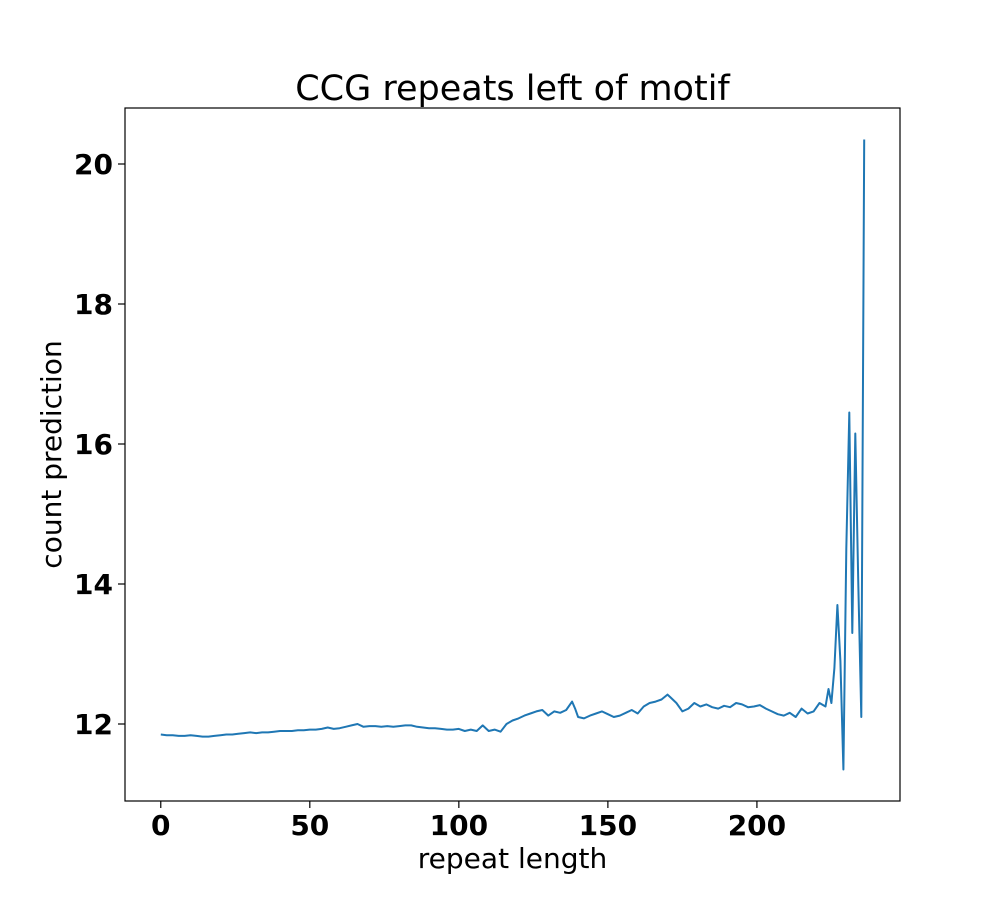  Describe the element at coordinates (93, 304) in the screenshot. I see `y-tick-label: 18` at that location.